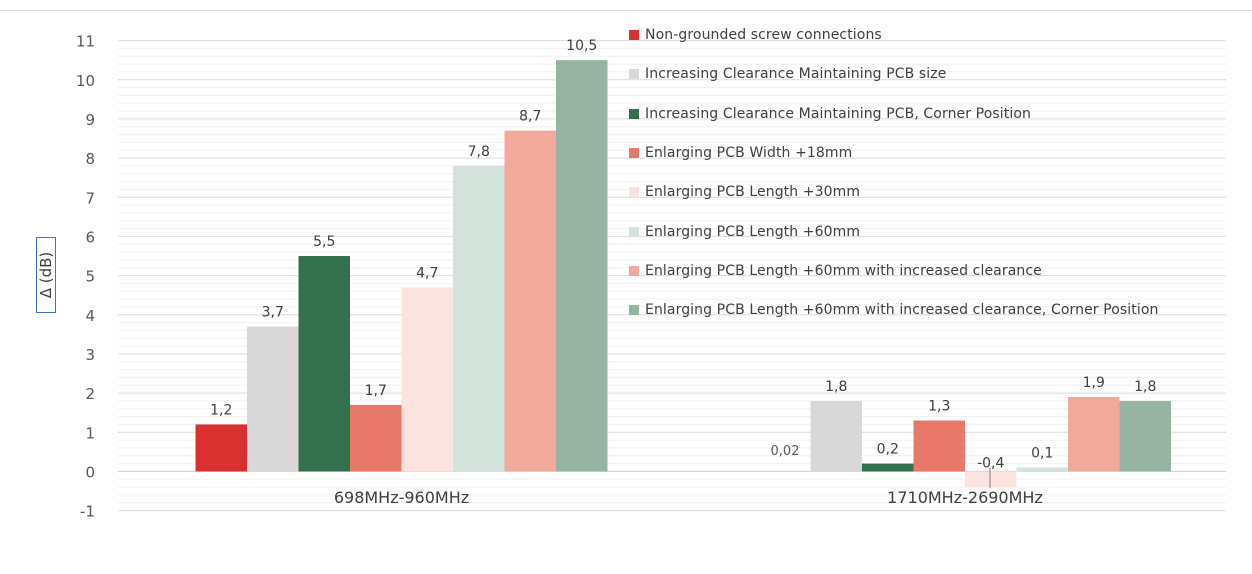  I want to click on y-tick-label: 4, so click(90, 316).